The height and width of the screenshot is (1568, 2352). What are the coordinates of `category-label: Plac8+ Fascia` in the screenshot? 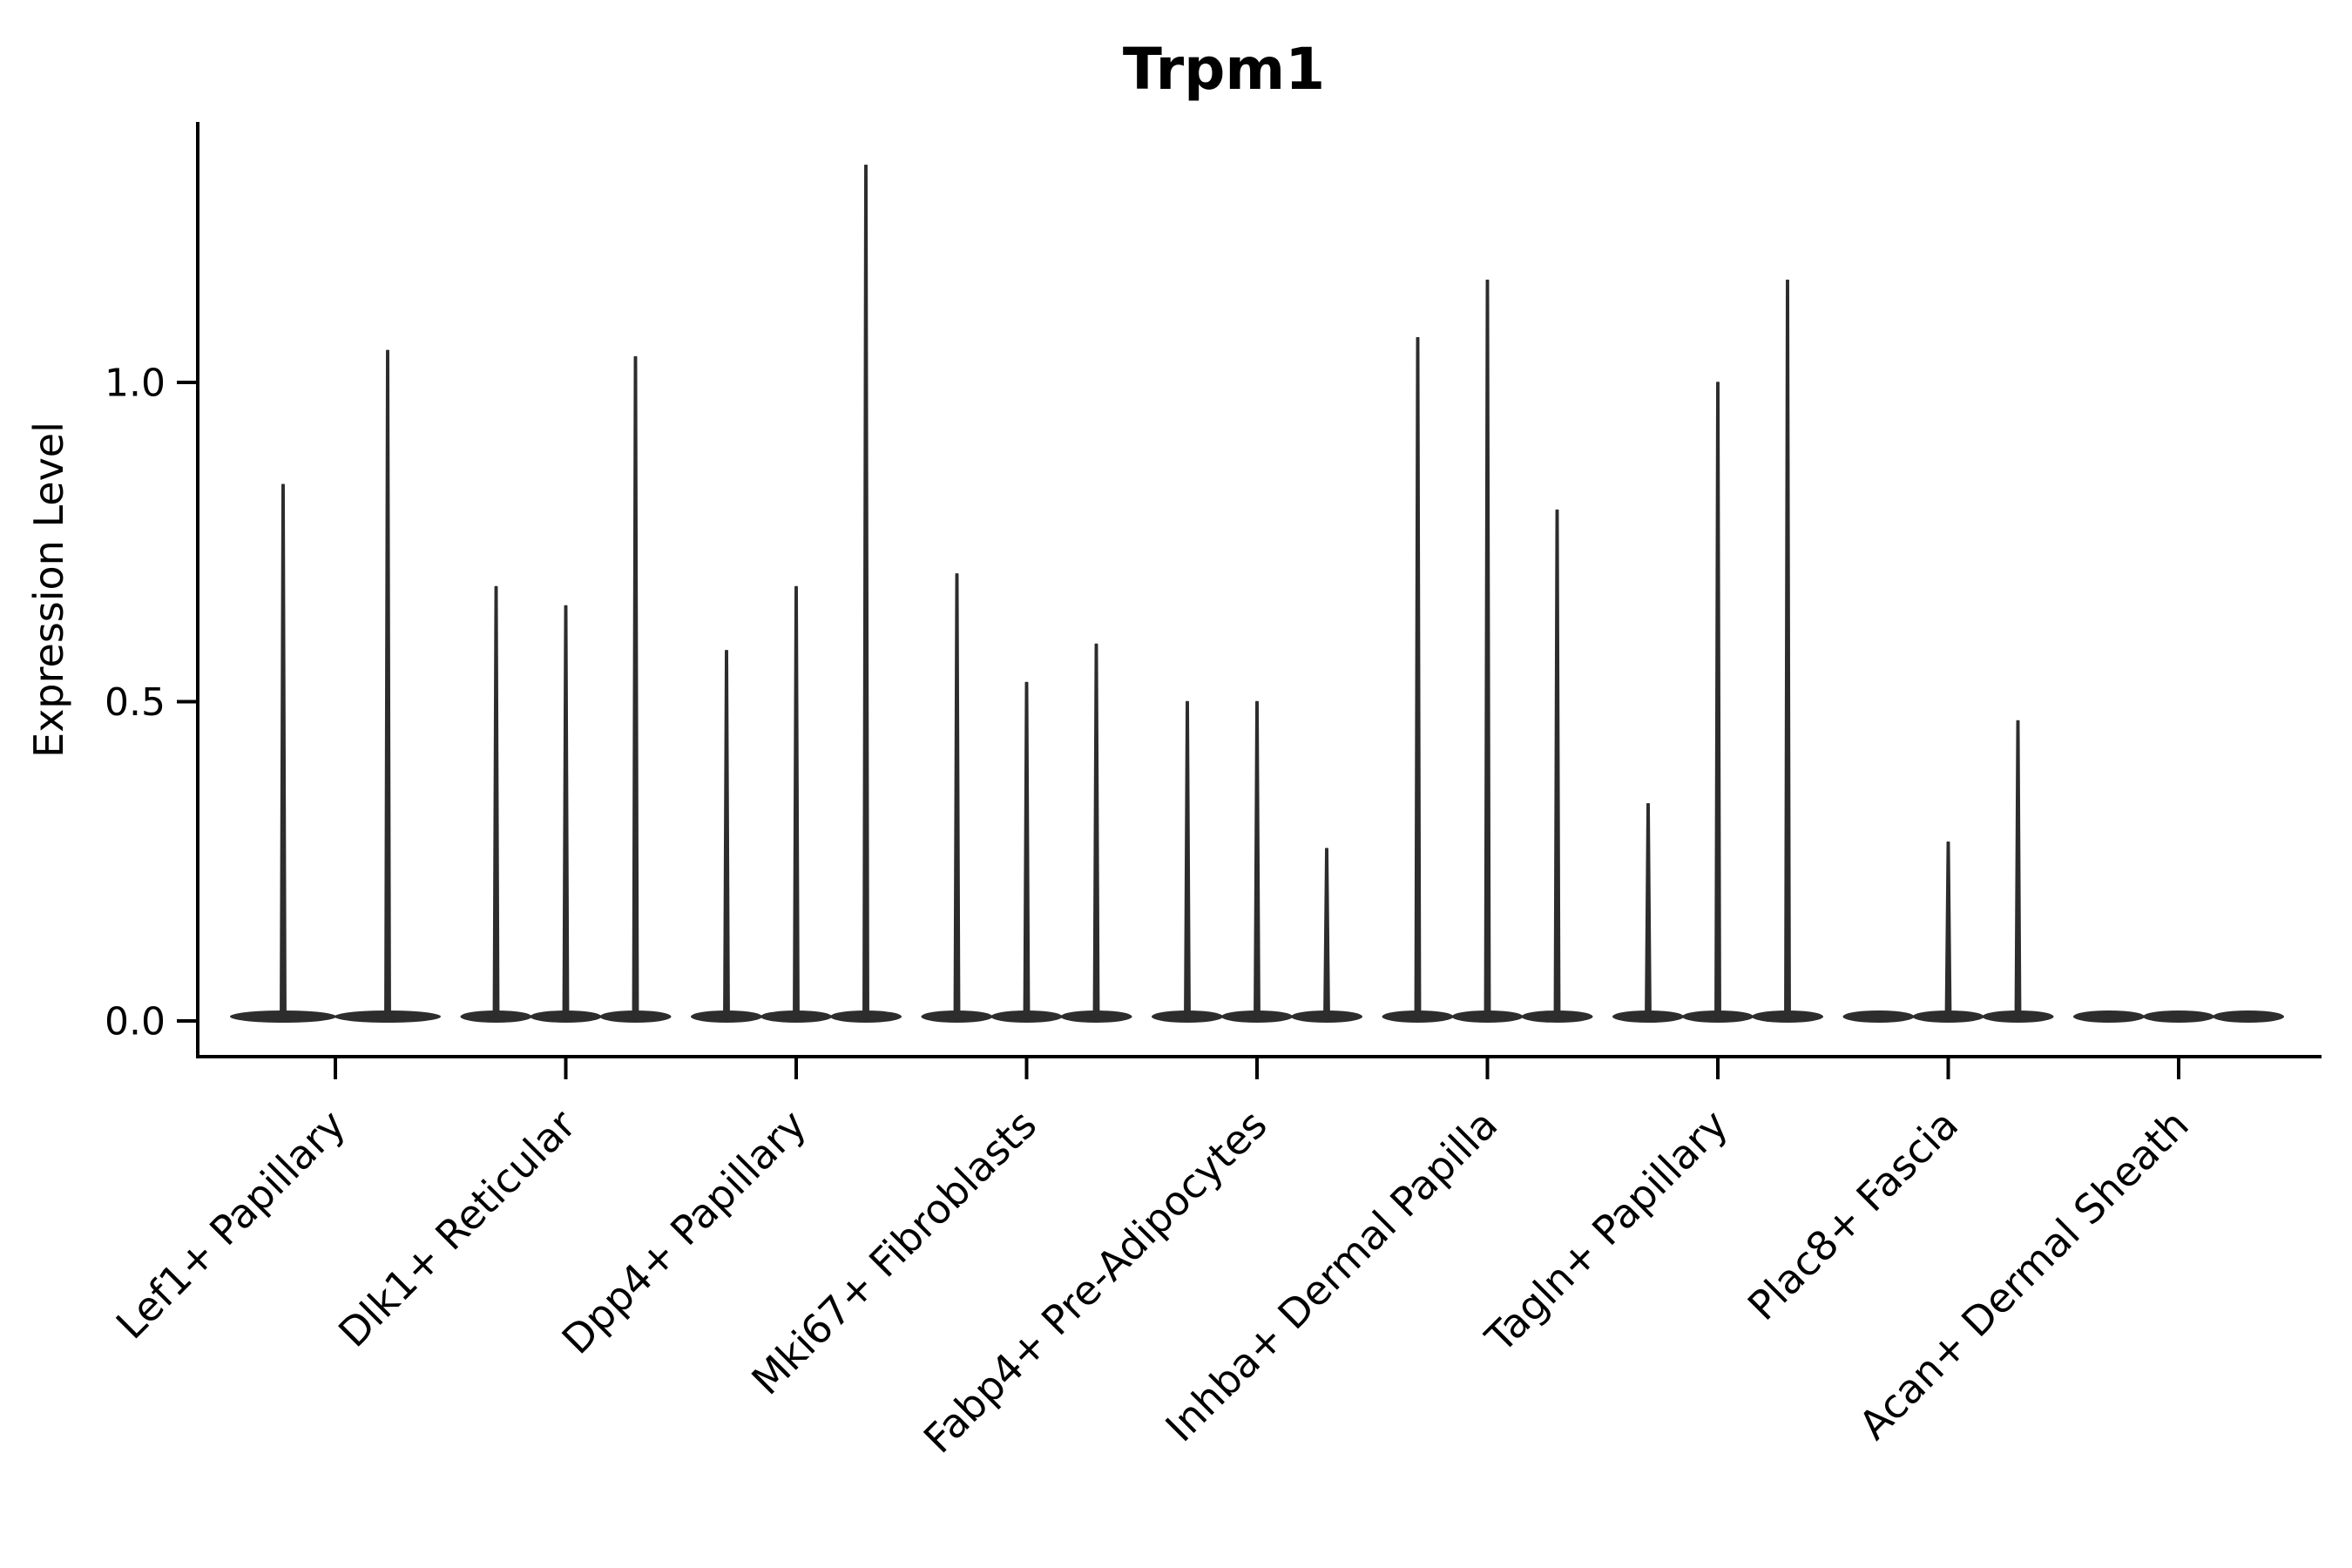 It's located at (1853, 1215).